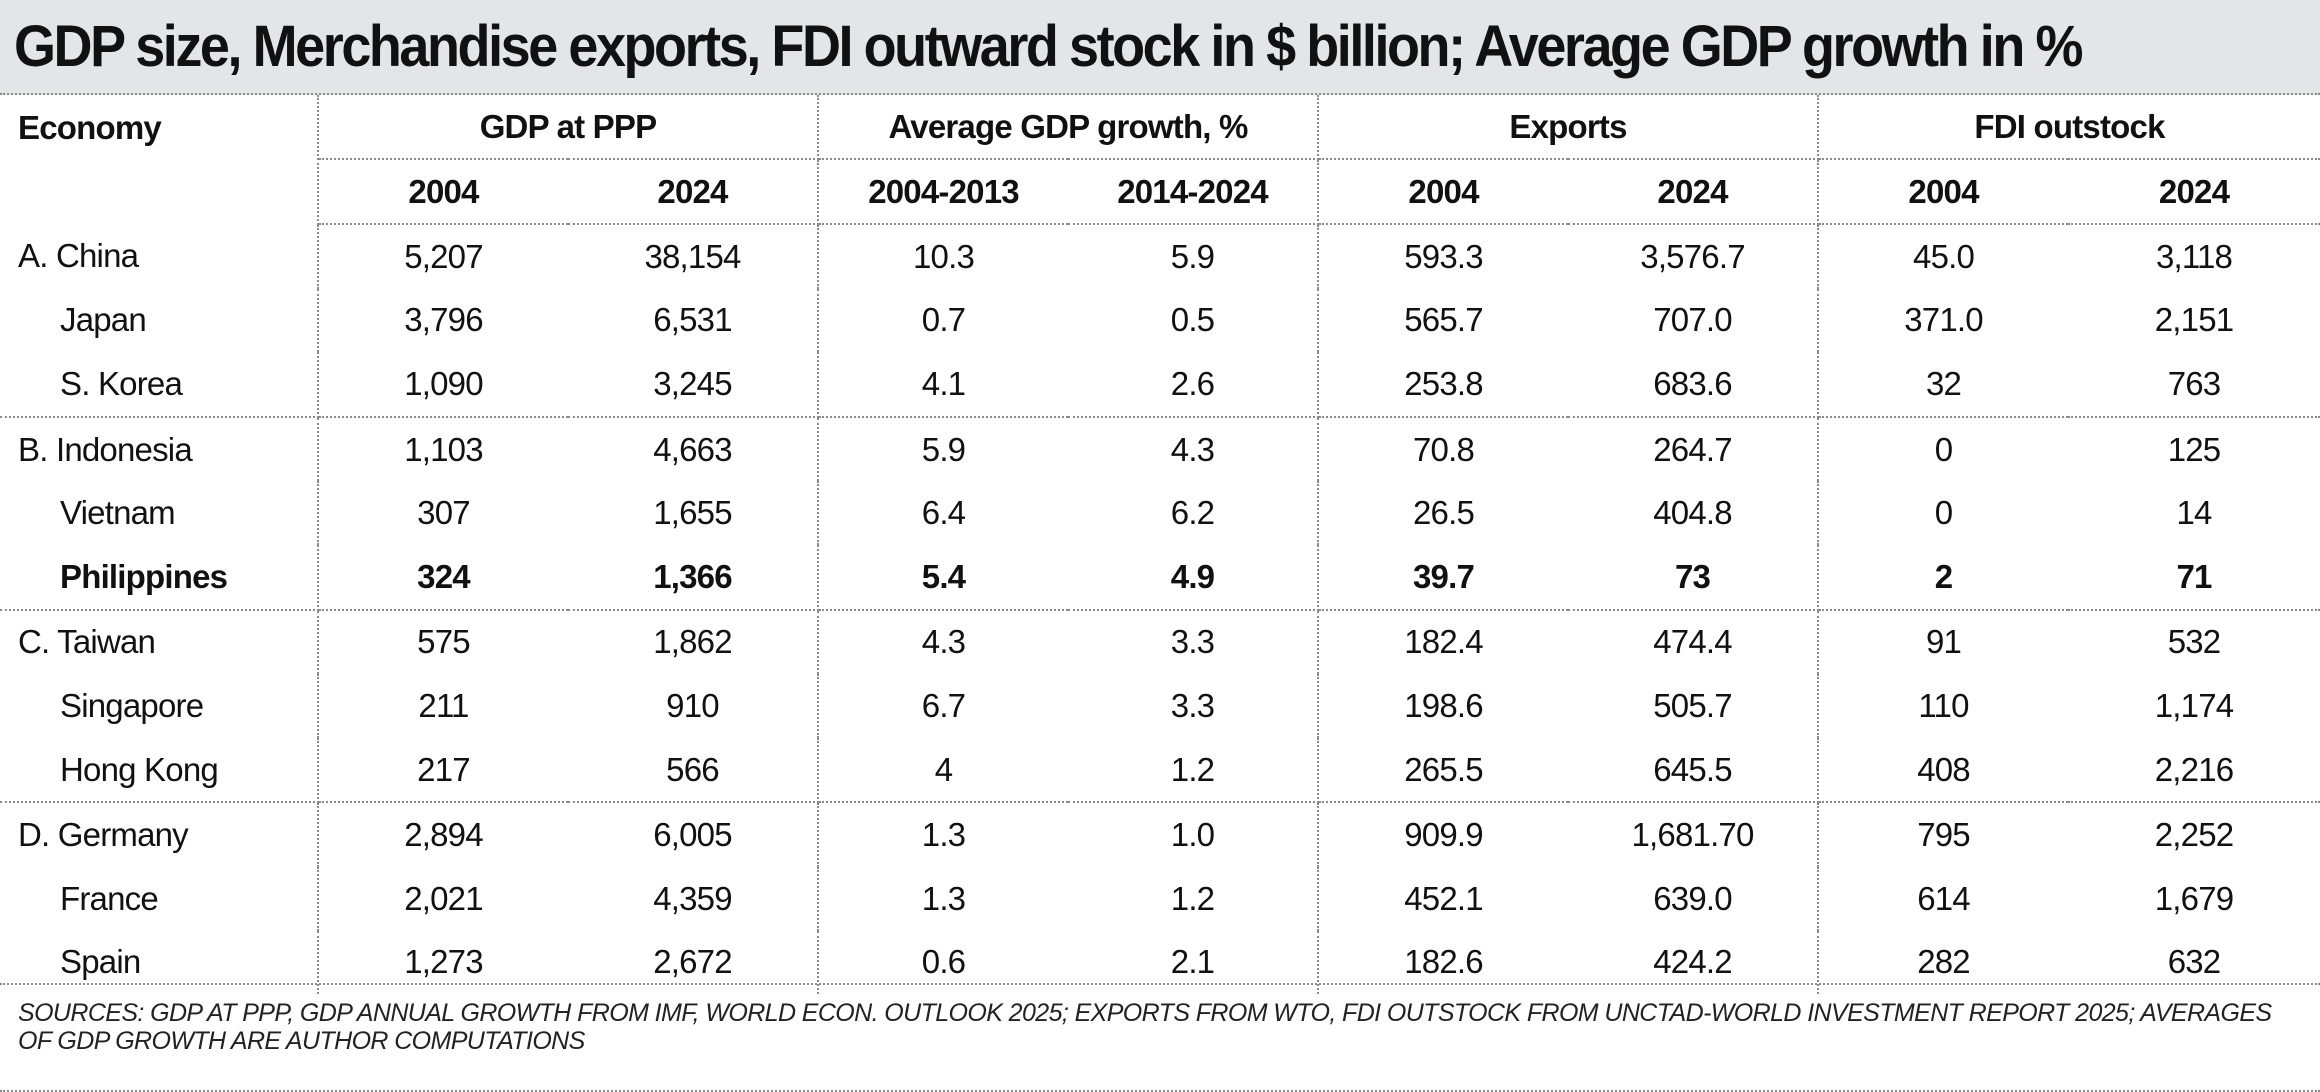  What do you see at coordinates (2194, 385) in the screenshot?
I see `value-cell: 763` at bounding box center [2194, 385].